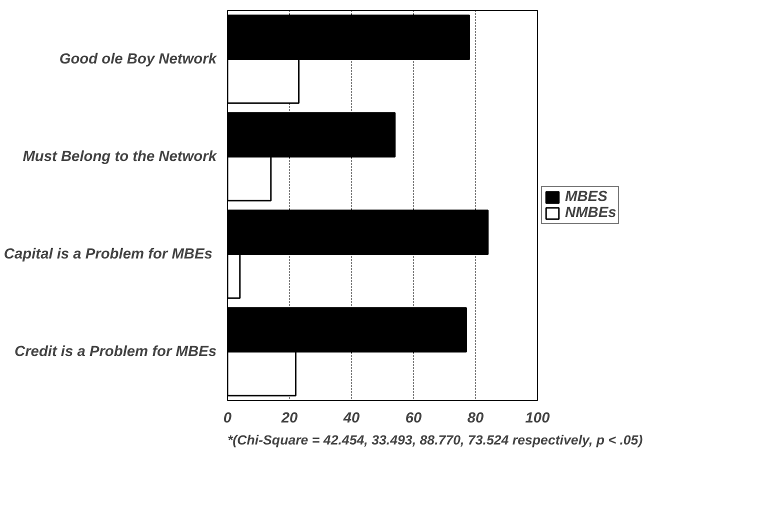  What do you see at coordinates (475, 418) in the screenshot?
I see `x-tick-label: 80` at bounding box center [475, 418].